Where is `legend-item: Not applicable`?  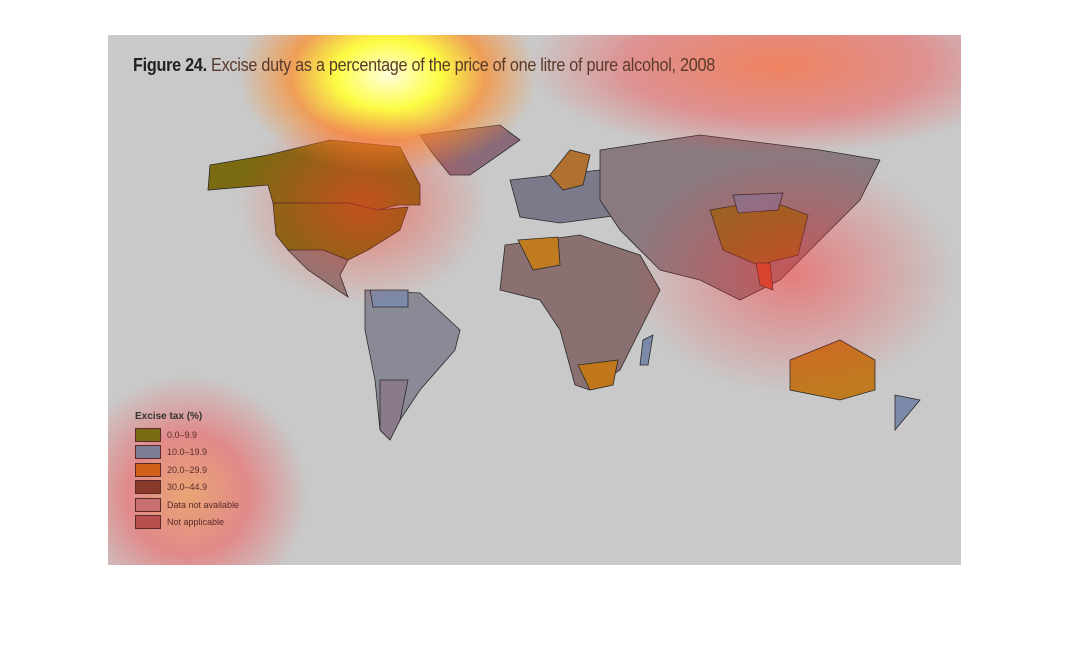 legend-item: Not applicable is located at coordinates (187, 523).